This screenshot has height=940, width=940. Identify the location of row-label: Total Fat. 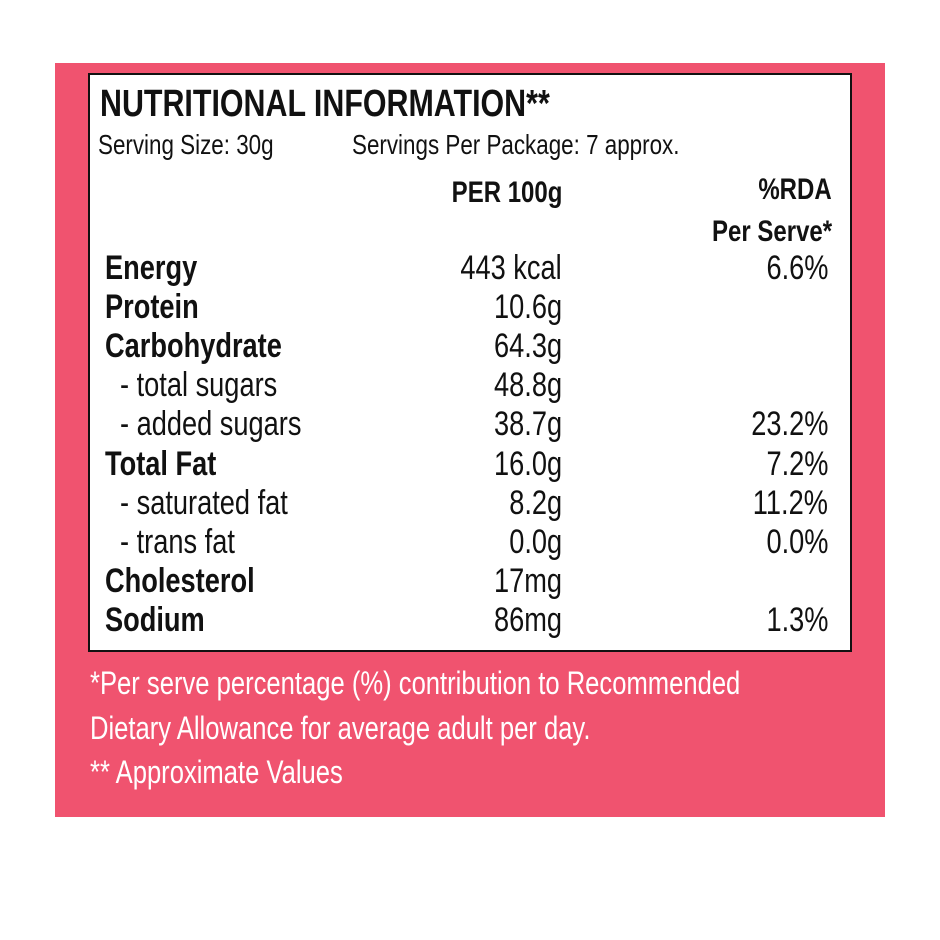
(161, 463).